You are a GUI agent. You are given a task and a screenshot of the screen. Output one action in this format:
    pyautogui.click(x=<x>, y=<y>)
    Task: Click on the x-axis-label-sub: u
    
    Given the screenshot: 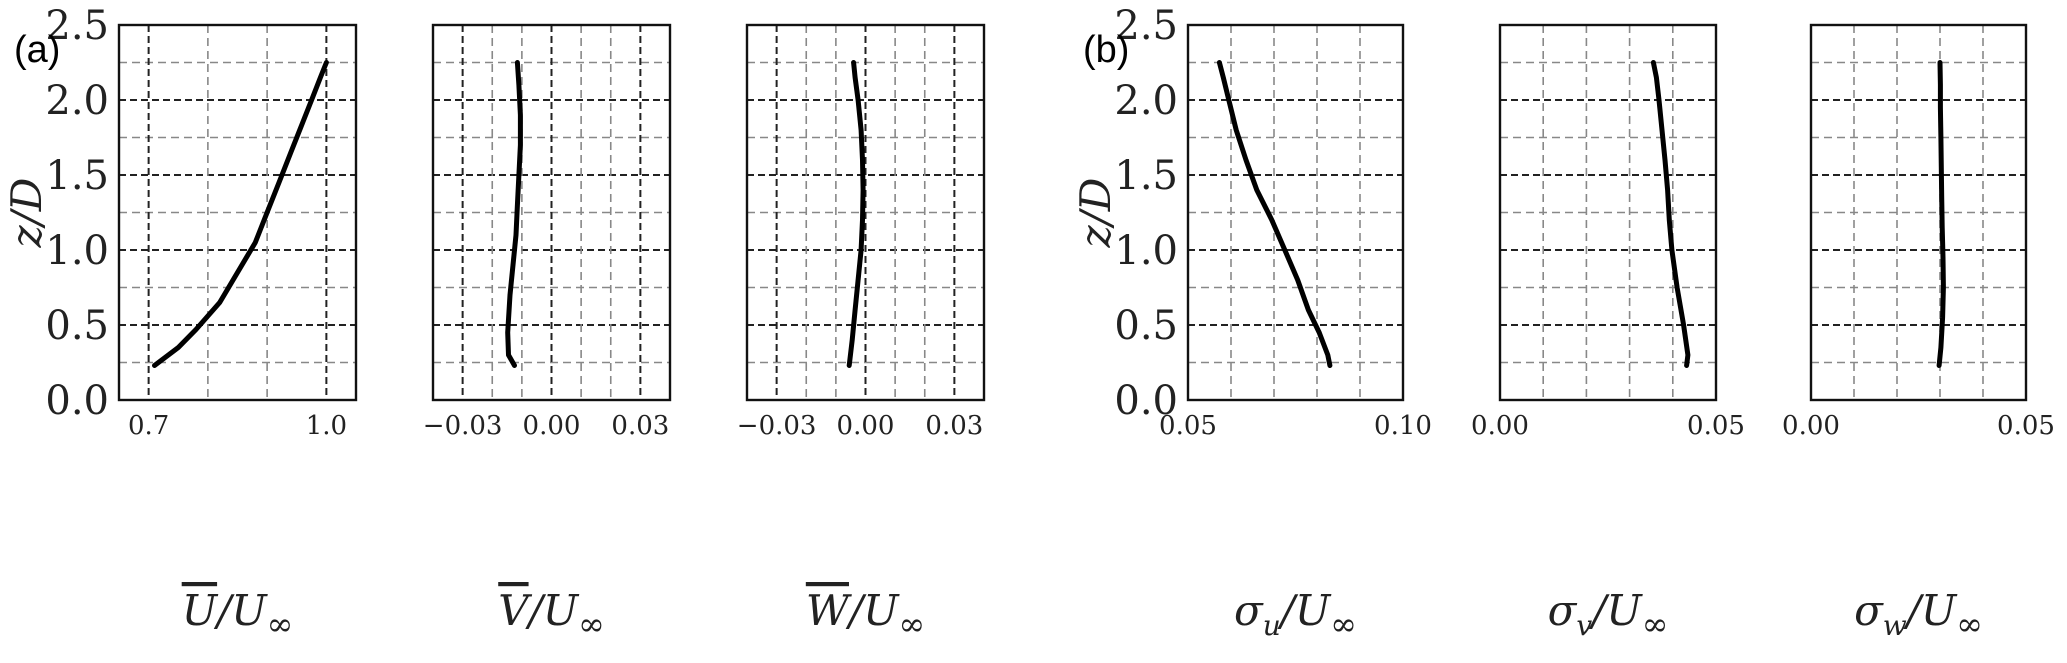 What is the action you would take?
    pyautogui.click(x=1272, y=625)
    